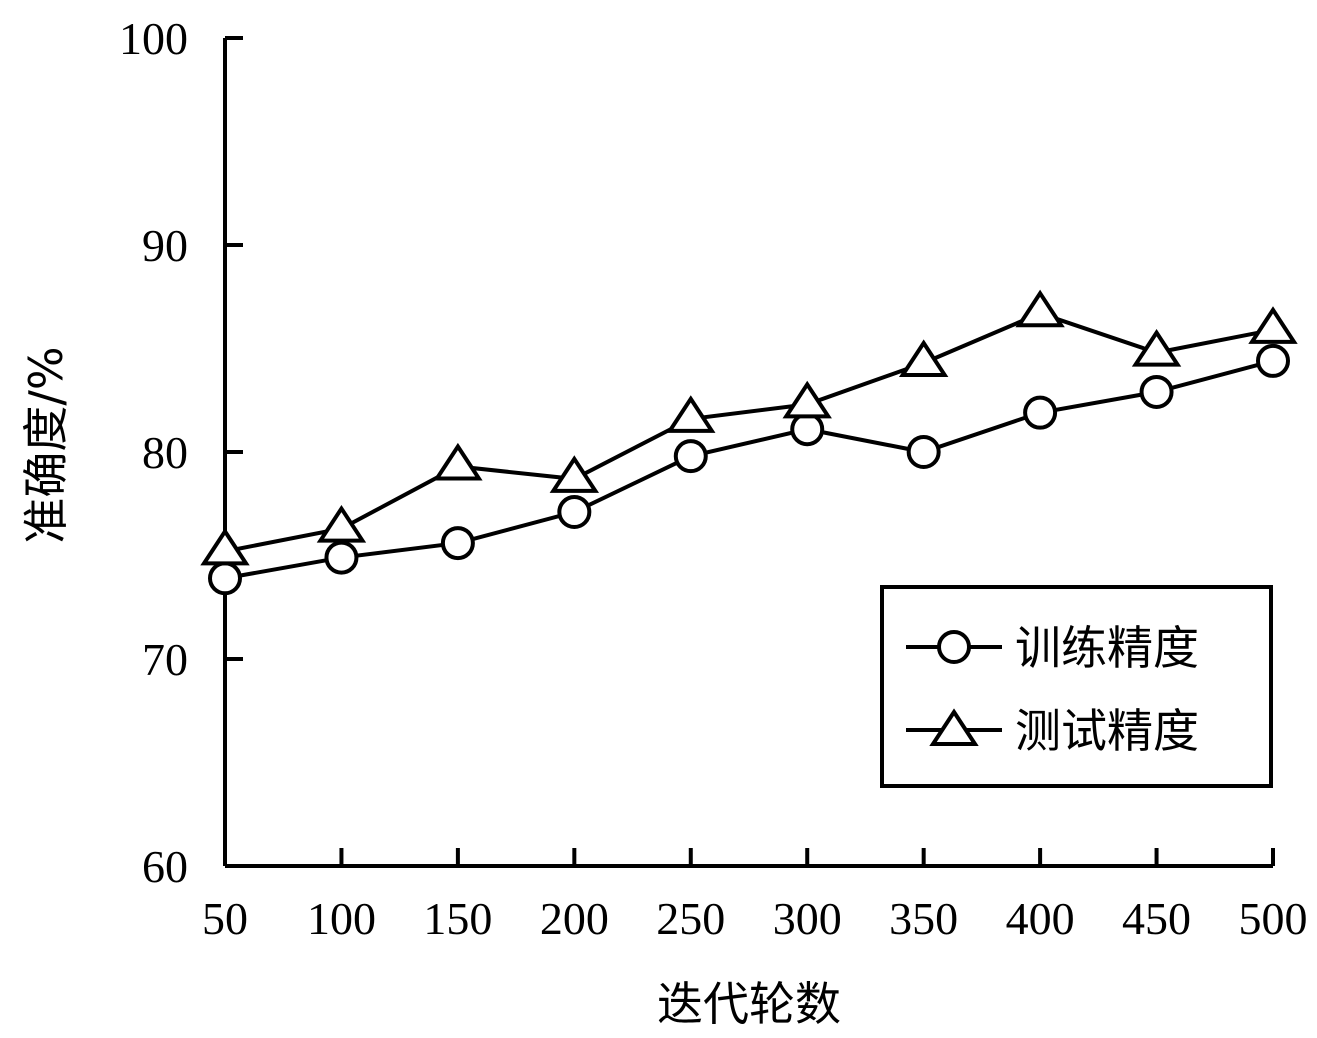 This screenshot has width=1317, height=1038. I want to click on x-tick-label: 250, so click(690, 918).